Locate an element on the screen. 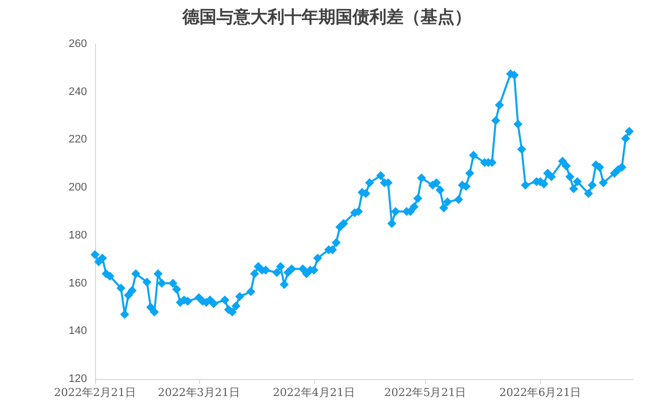  y-tick-label: 180 is located at coordinates (77, 235).